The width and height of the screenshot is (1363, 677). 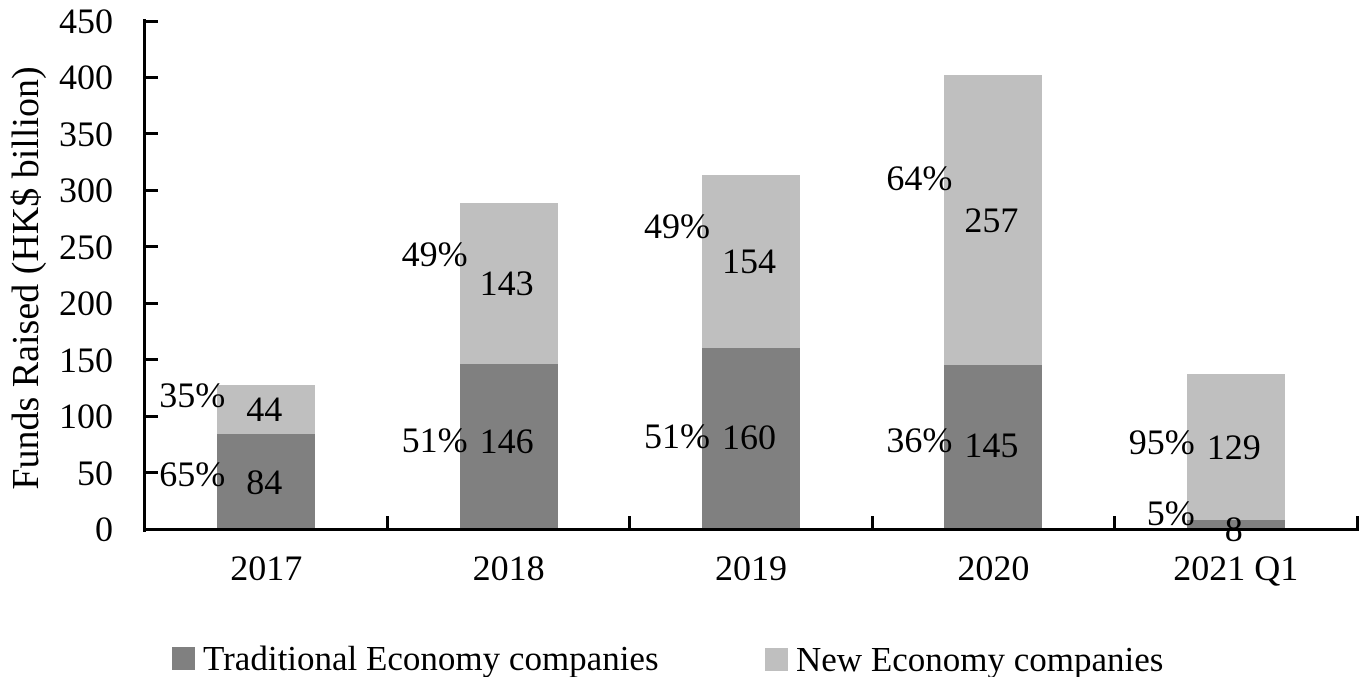 I want to click on legend-swatch-traditional-icon, so click(x=183, y=658).